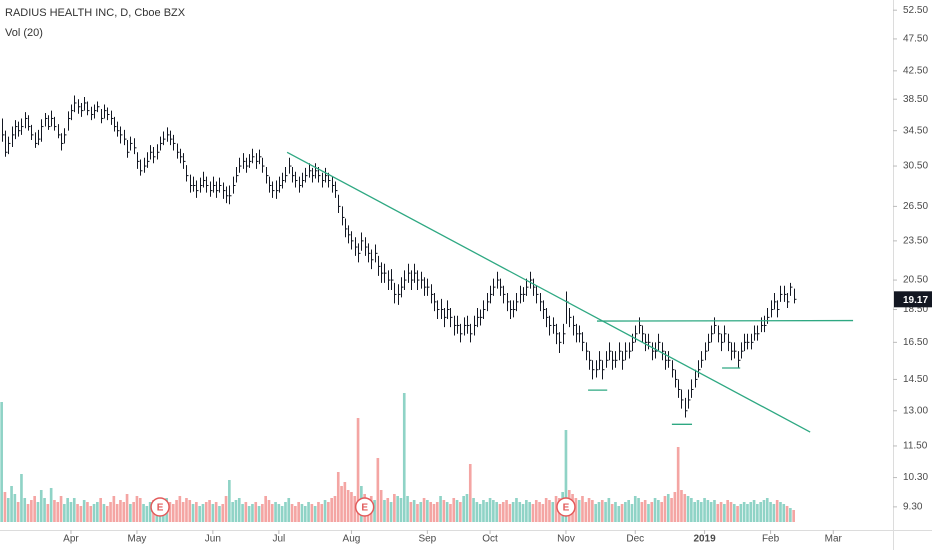  Describe the element at coordinates (915, 241) in the screenshot. I see `y-tick-label: 23.50` at that location.